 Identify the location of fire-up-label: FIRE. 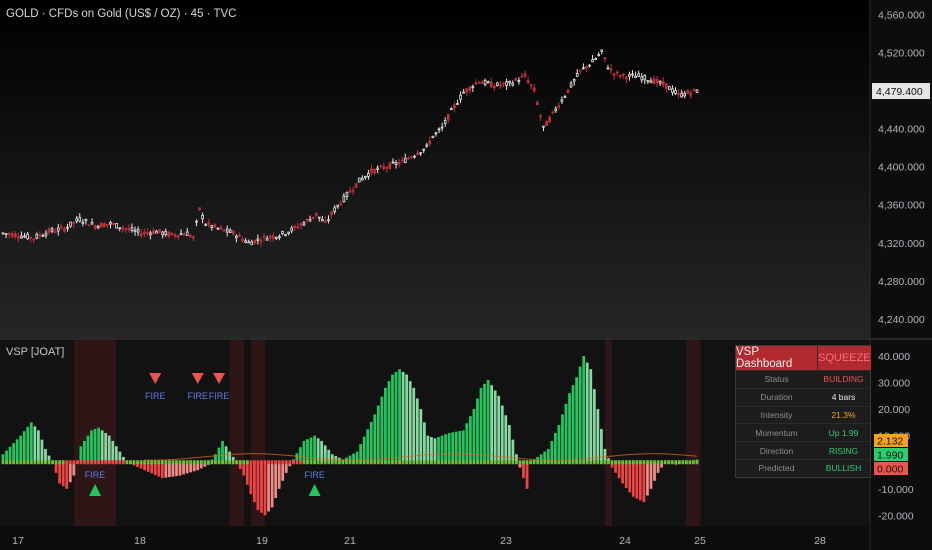
(314, 475).